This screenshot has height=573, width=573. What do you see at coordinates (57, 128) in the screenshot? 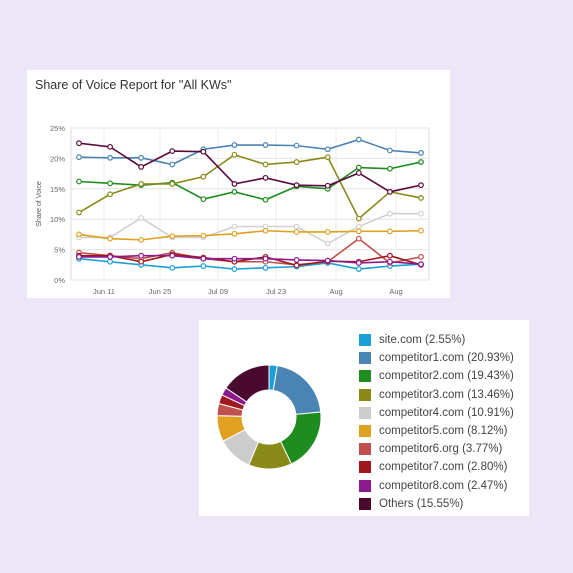
I see `y-tick-label: 25%` at bounding box center [57, 128].